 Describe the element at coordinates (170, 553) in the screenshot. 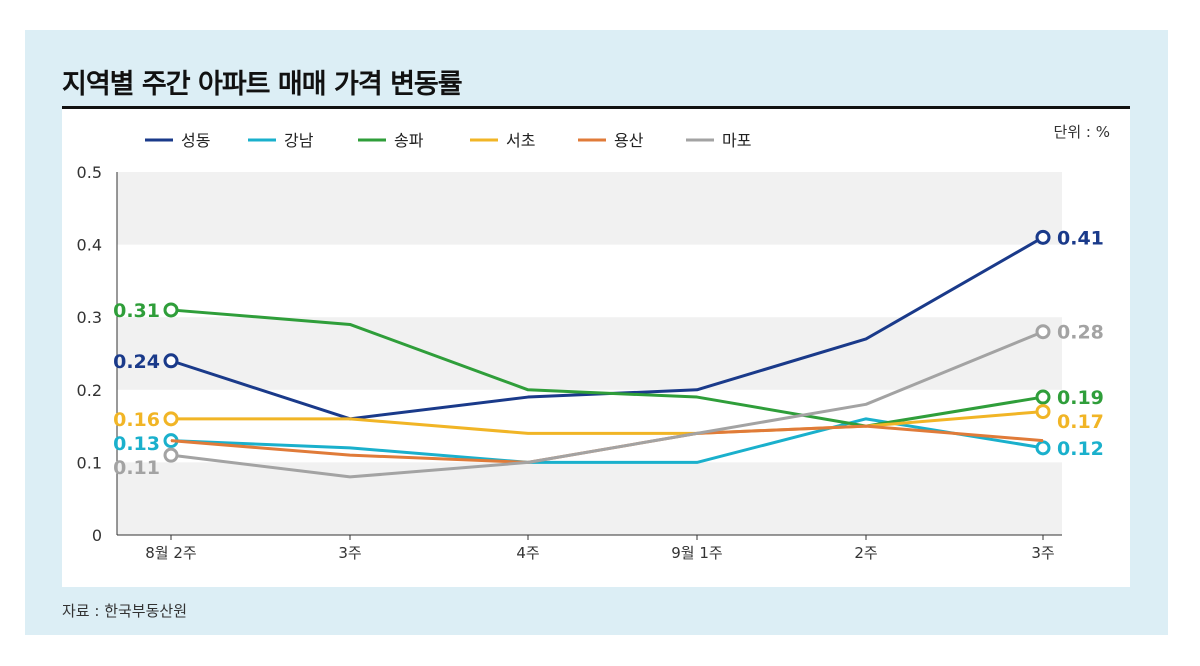

I see `x-tick-label: 8월 2주` at that location.